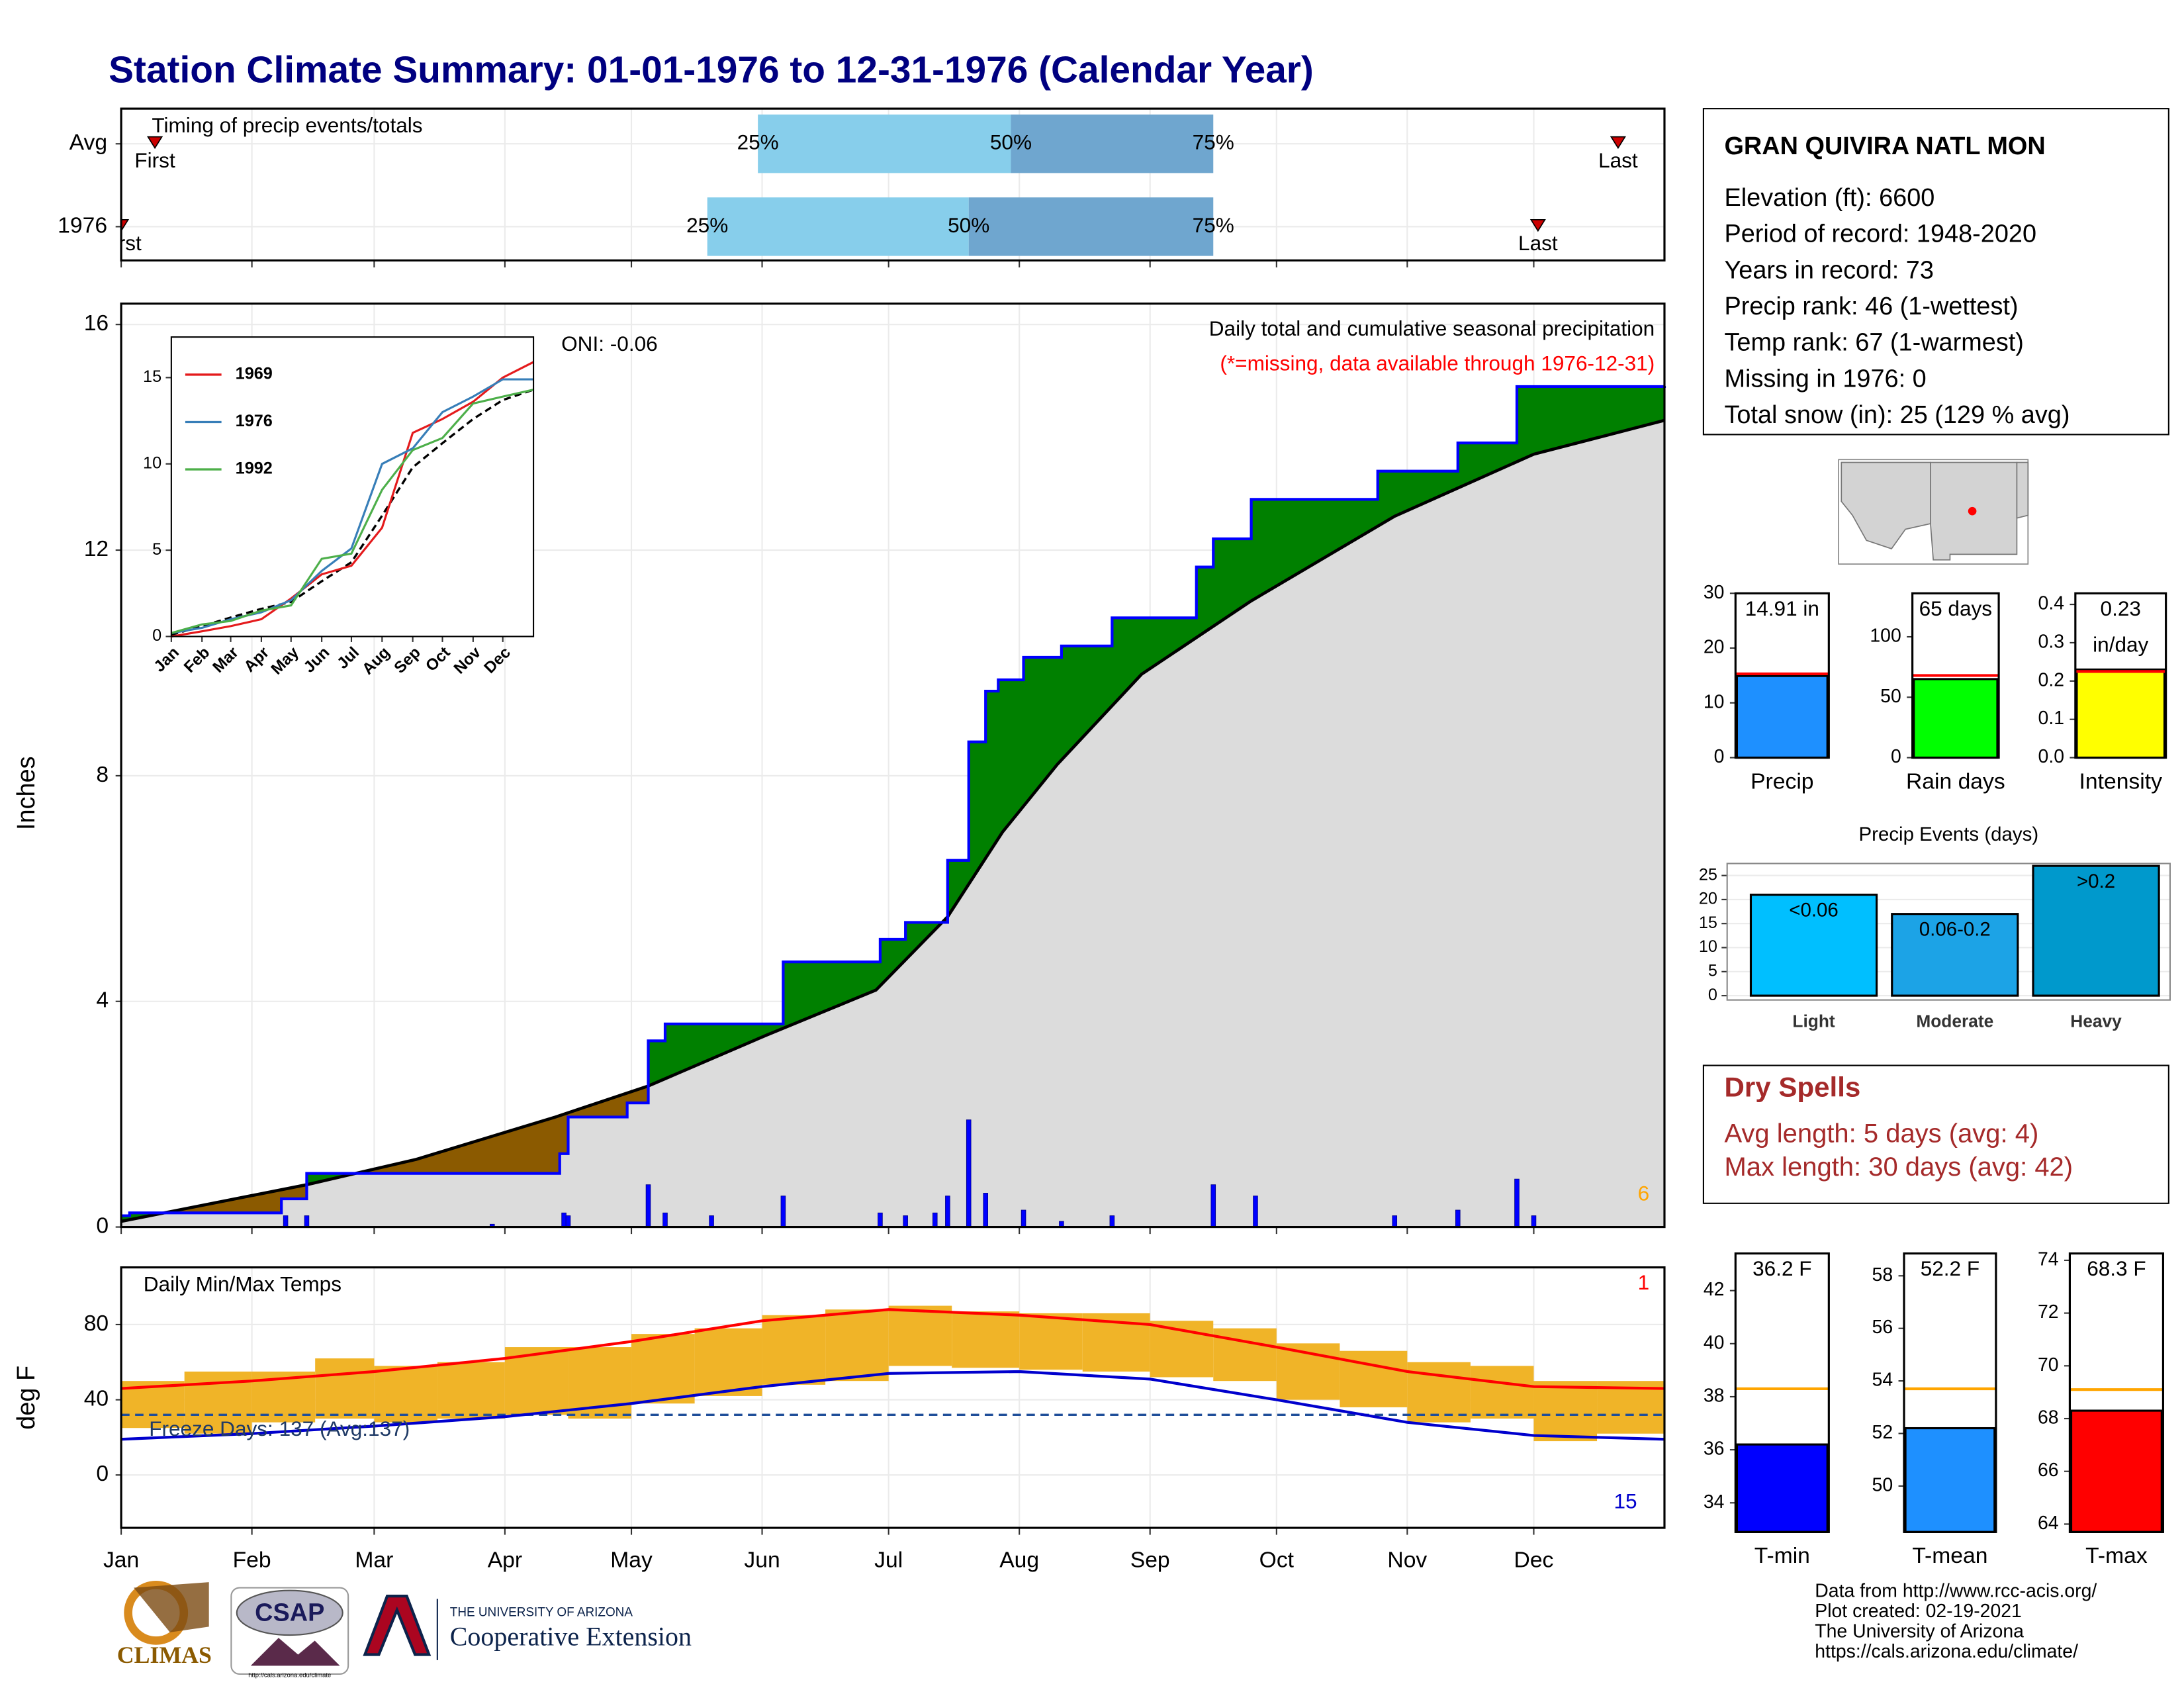  Describe the element at coordinates (171, 1607) in the screenshot. I see `climas-emblem` at that location.